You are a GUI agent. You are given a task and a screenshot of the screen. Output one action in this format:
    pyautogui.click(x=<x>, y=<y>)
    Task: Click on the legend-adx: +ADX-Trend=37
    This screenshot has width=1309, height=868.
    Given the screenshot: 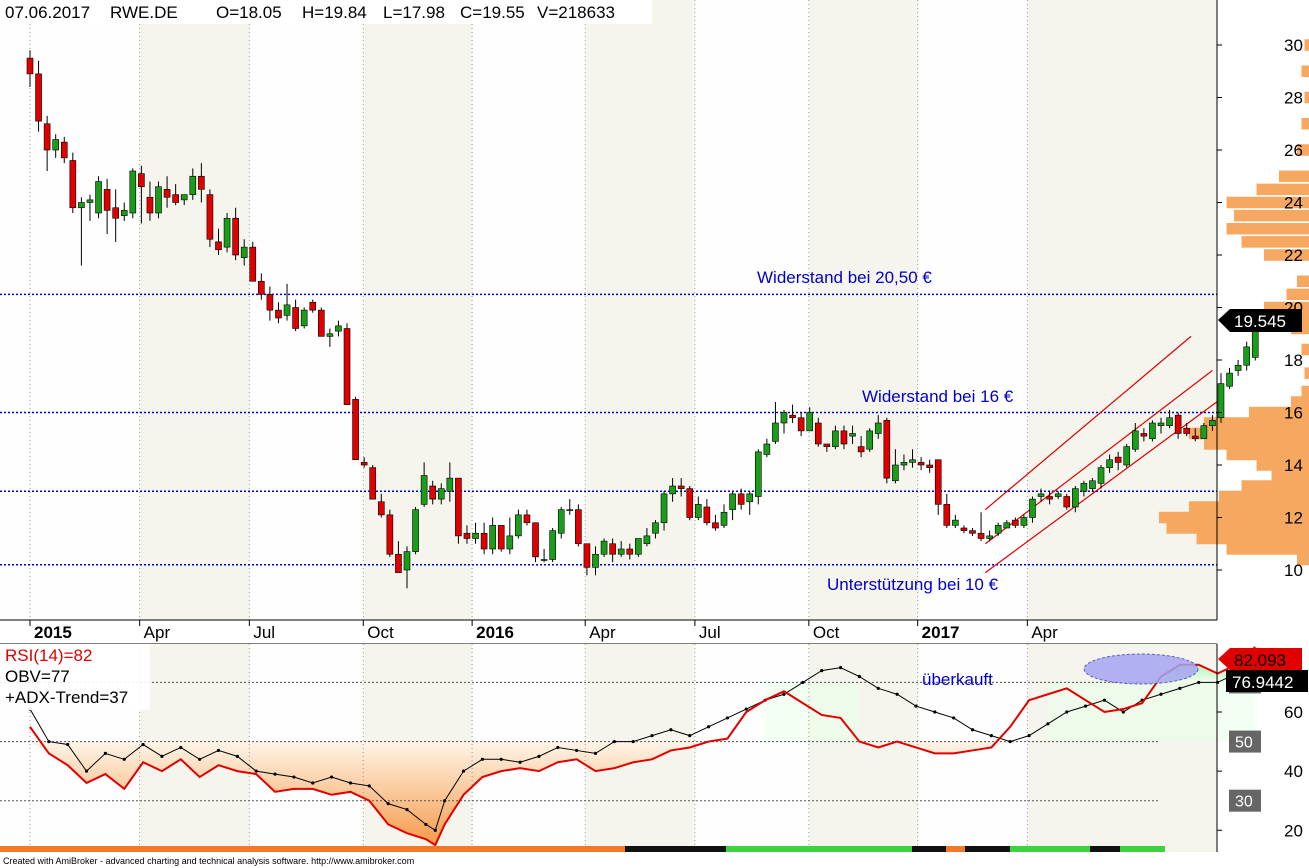 What is the action you would take?
    pyautogui.click(x=66, y=697)
    